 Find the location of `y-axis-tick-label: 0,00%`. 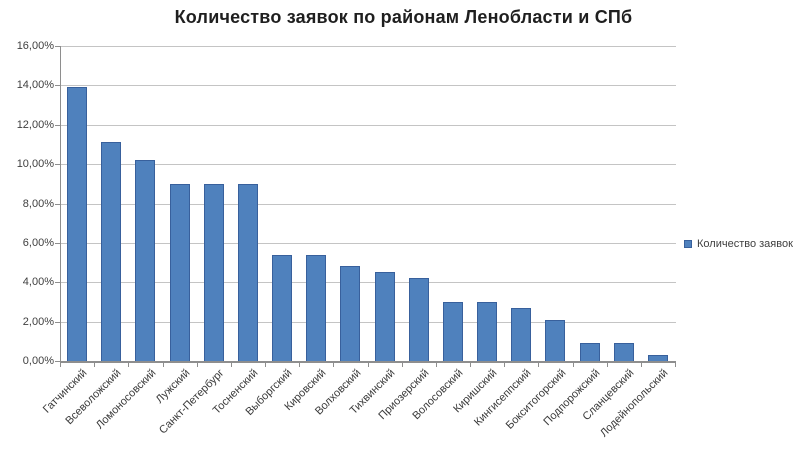

y-axis-tick-label: 0,00% is located at coordinates (38, 361).